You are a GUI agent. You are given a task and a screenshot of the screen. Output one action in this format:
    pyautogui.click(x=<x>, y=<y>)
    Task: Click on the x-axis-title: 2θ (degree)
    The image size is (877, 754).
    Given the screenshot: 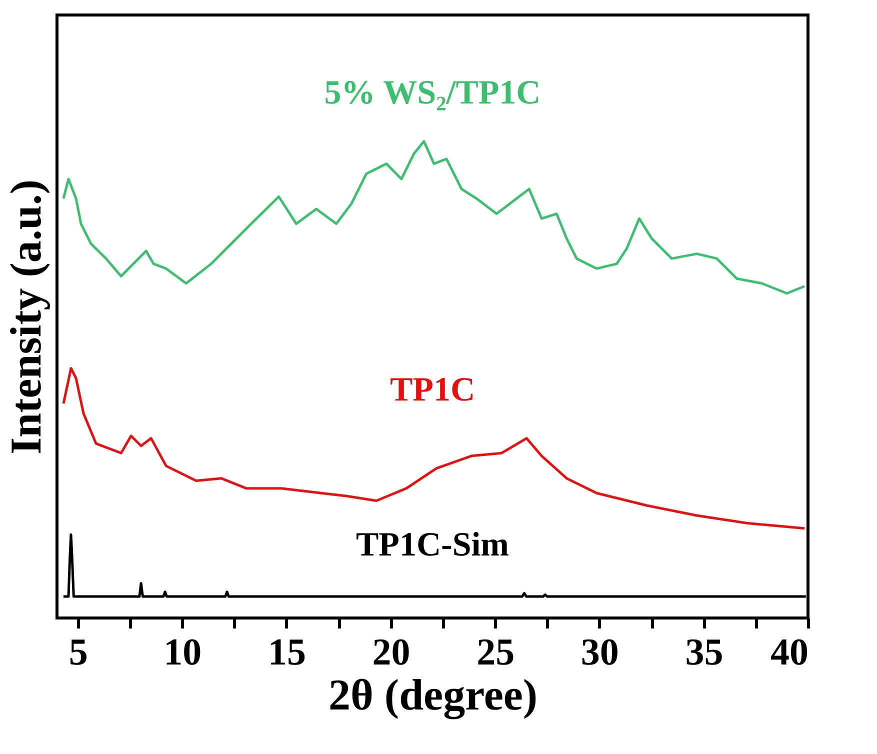 What is the action you would take?
    pyautogui.click(x=433, y=695)
    